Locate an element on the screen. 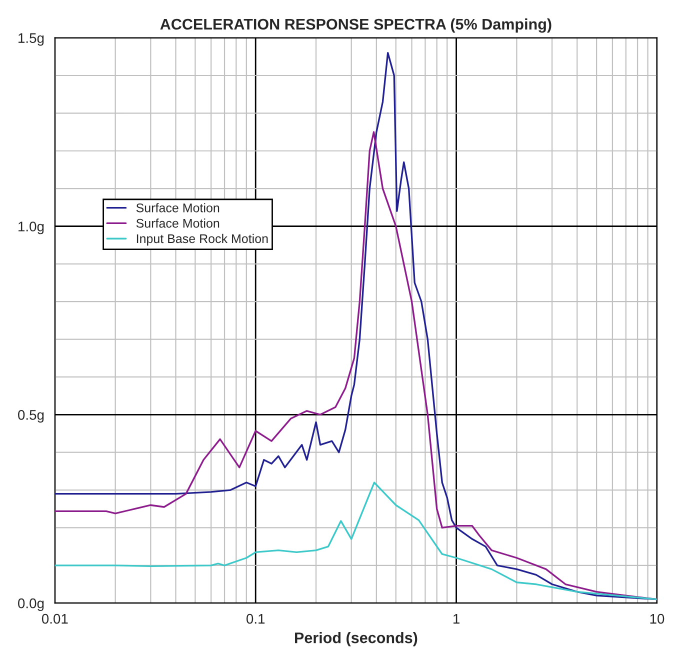 The width and height of the screenshot is (678, 652). x-tick-label: 0.01 is located at coordinates (55, 619).